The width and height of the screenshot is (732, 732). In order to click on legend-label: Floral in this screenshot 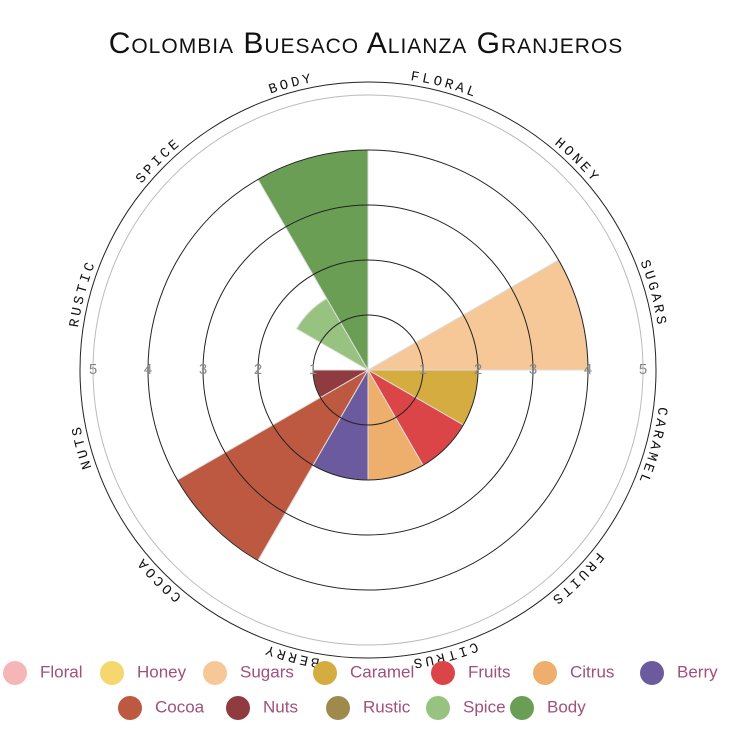, I will do `click(61, 671)`.